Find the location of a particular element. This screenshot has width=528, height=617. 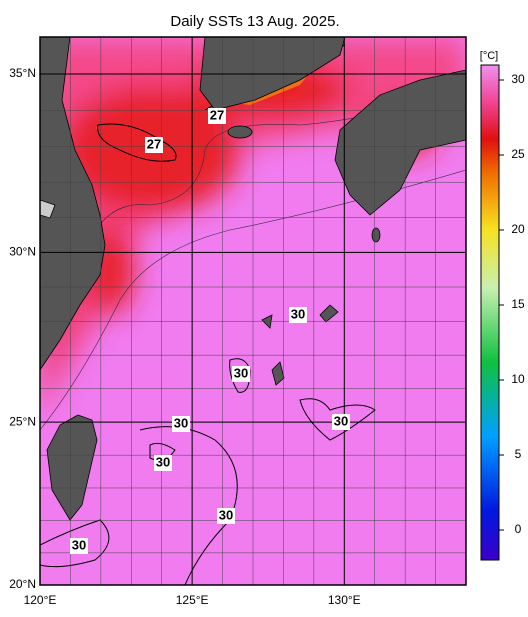

lat-tick-label: 30°N is located at coordinates (22, 252).